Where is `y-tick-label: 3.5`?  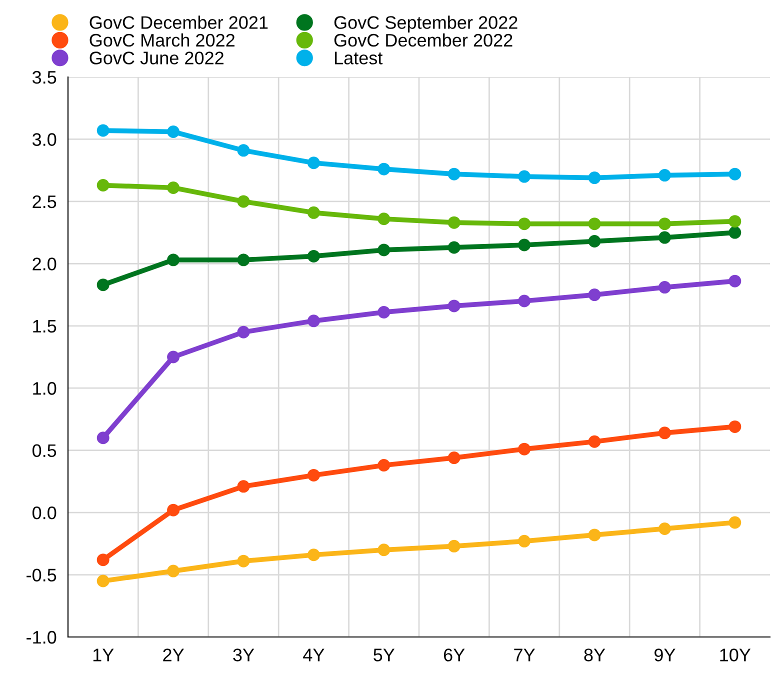 y-tick-label: 3.5 is located at coordinates (44, 77).